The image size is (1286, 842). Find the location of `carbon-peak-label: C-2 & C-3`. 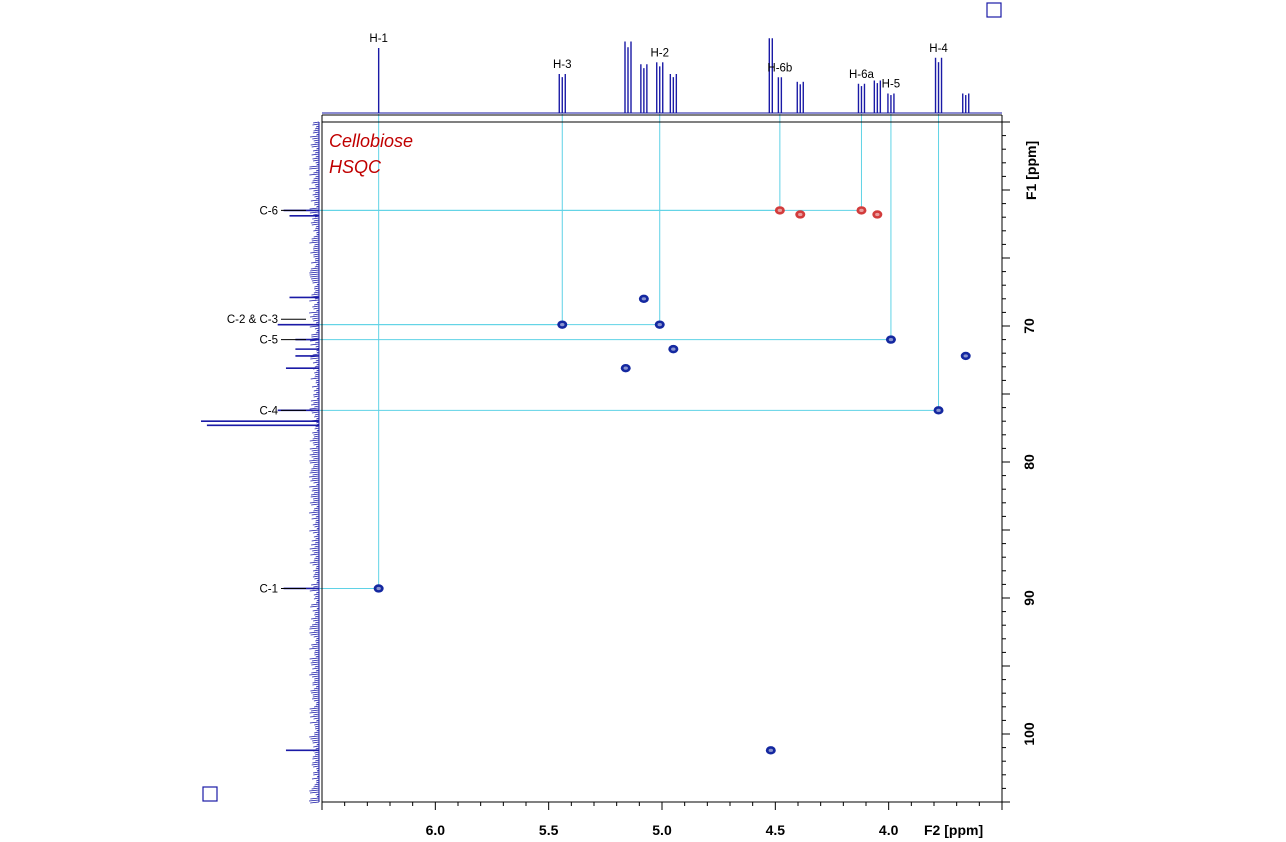

carbon-peak-label: C-2 & C-3 is located at coordinates (252, 320).